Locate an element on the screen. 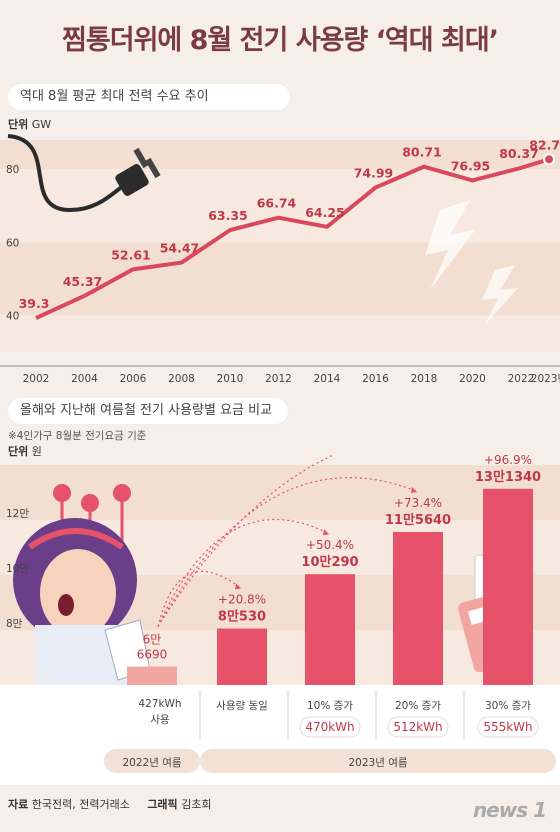 This screenshot has width=560, height=832. line-y-tick-label: 60 is located at coordinates (12, 243).